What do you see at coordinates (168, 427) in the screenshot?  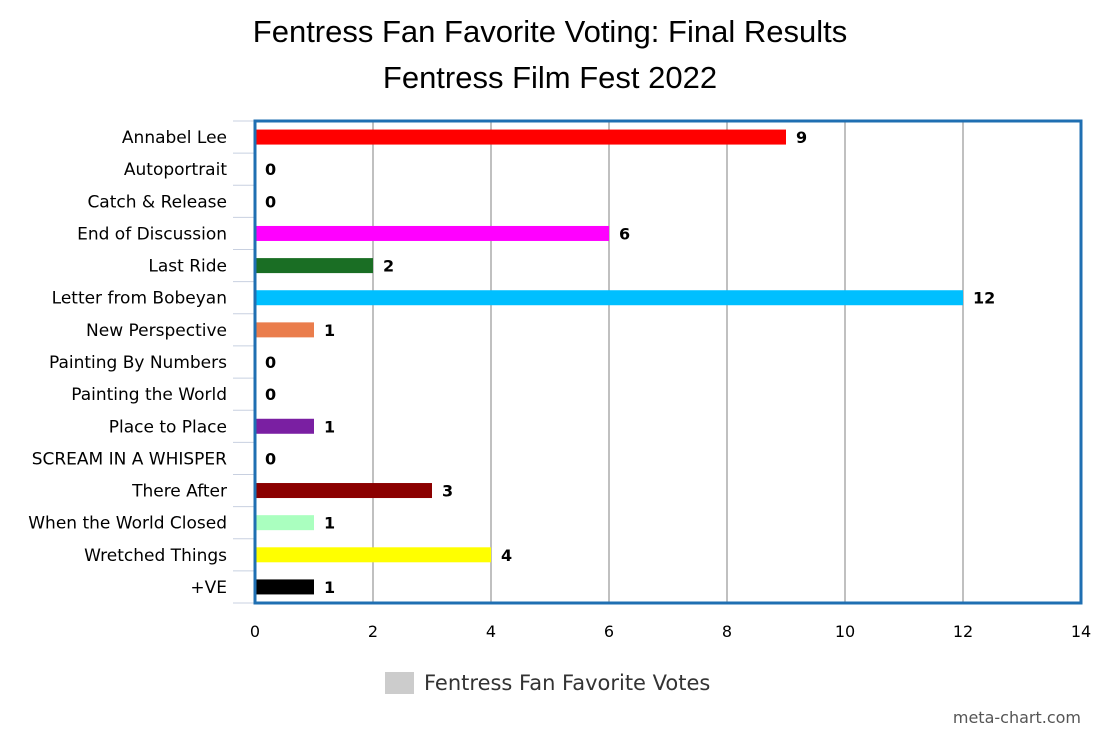 I see `category-label: Place to Place` at bounding box center [168, 427].